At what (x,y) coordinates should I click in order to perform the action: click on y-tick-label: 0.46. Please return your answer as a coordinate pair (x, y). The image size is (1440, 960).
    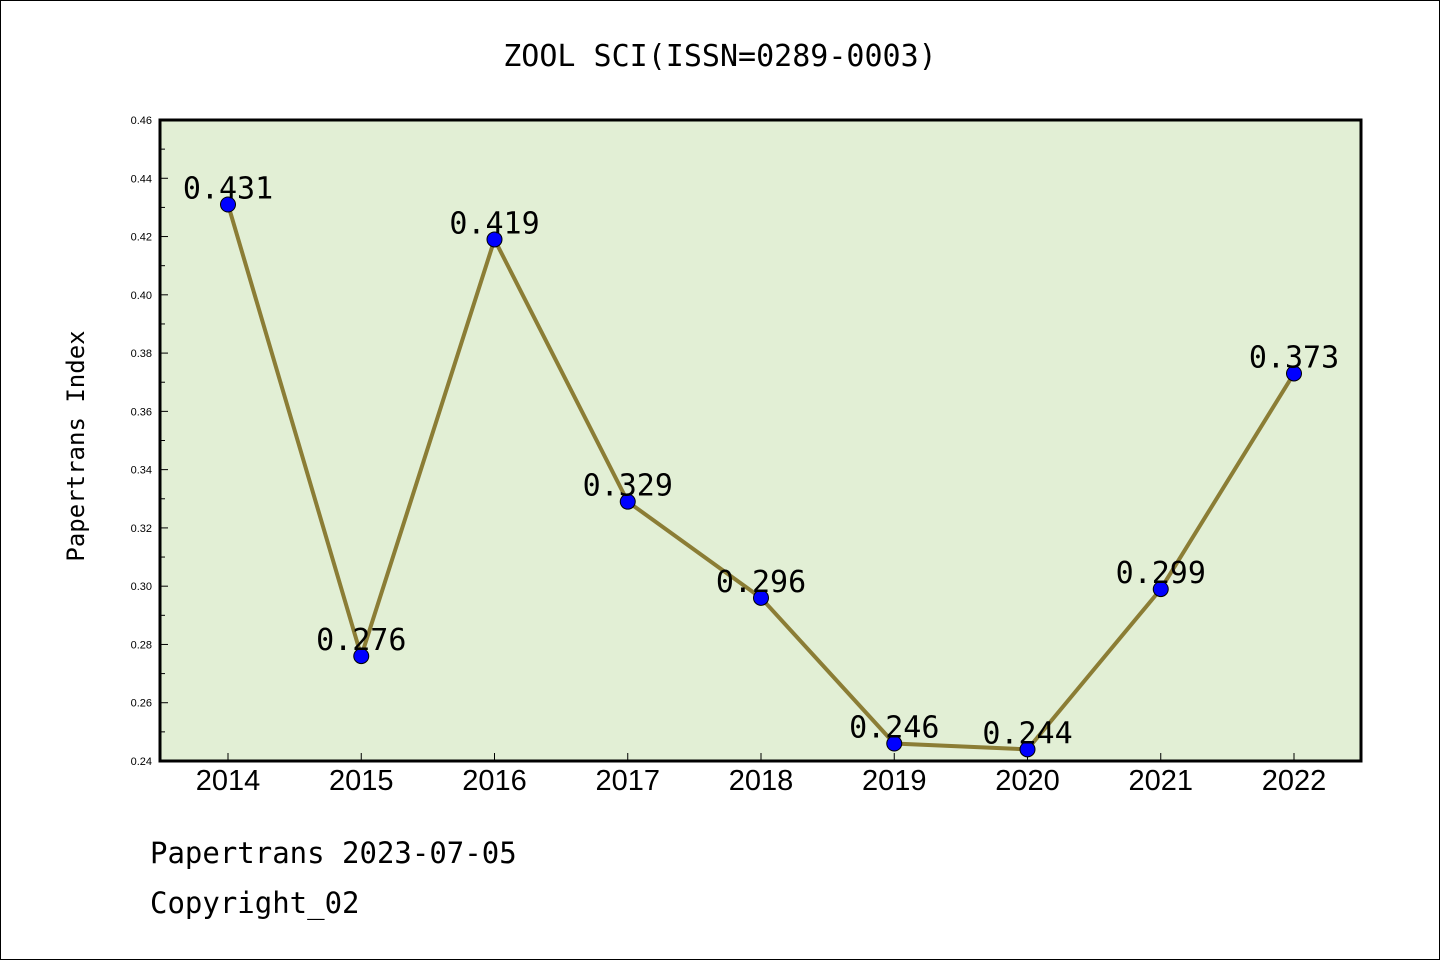
    Looking at the image, I should click on (141, 121).